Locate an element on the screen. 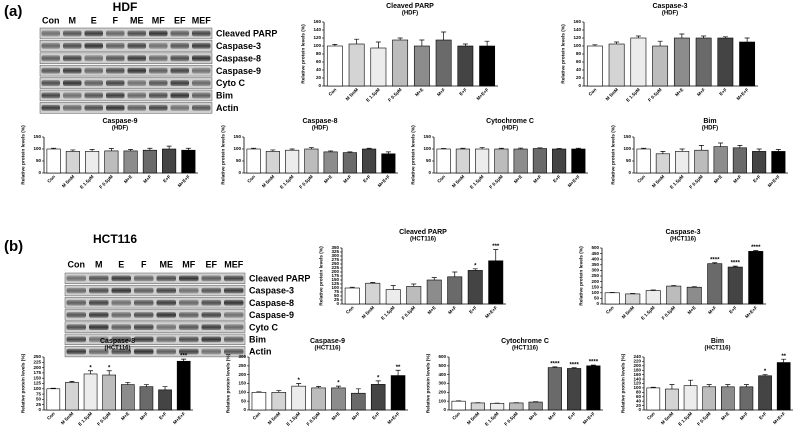 Image resolution: width=800 pixels, height=434 pixels. chart-subtitle: (HDF) is located at coordinates (710, 129).